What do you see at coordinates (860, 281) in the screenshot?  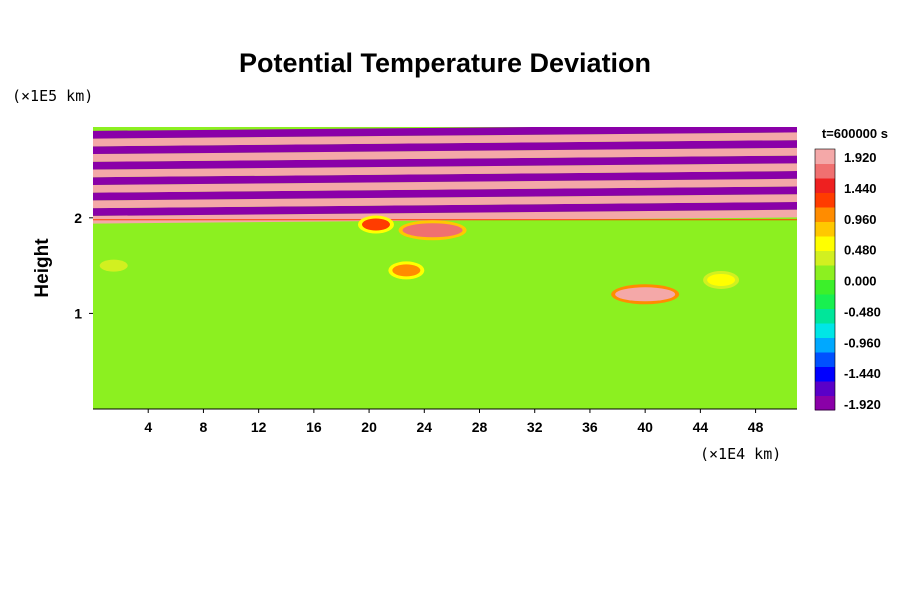 I see `colorbar-tick-label: 0.000` at bounding box center [860, 281].